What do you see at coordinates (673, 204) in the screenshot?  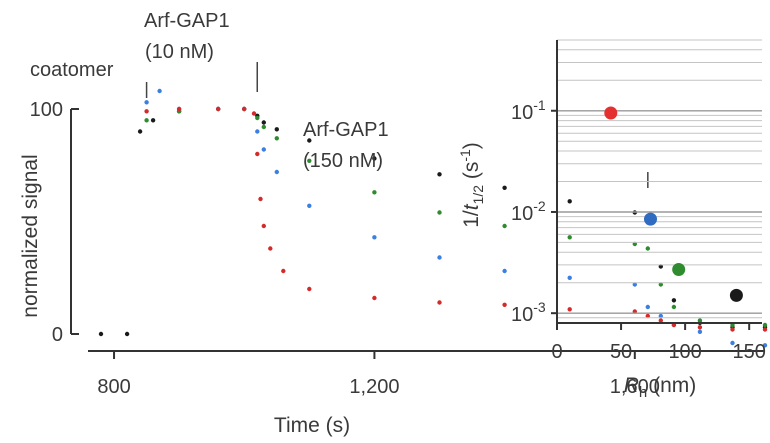 I see `right-points` at bounding box center [673, 204].